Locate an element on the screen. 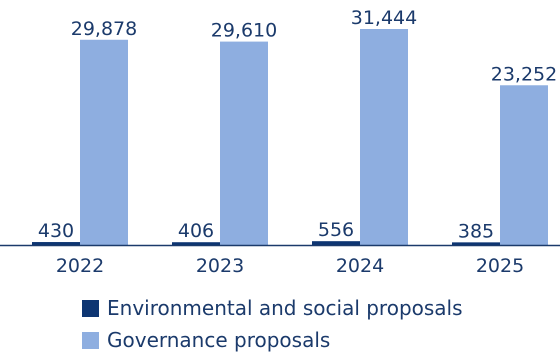  legend-label-environmental-social: Environmental and social proposals is located at coordinates (285, 308).